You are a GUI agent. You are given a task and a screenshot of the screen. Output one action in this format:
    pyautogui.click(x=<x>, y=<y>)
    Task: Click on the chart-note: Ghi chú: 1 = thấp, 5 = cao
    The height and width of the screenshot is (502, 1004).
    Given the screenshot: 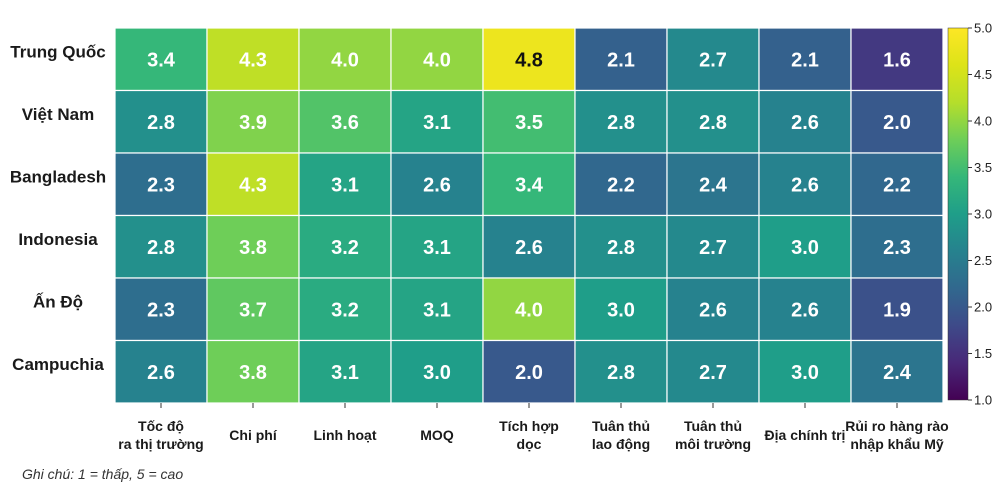 What is the action you would take?
    pyautogui.click(x=103, y=474)
    